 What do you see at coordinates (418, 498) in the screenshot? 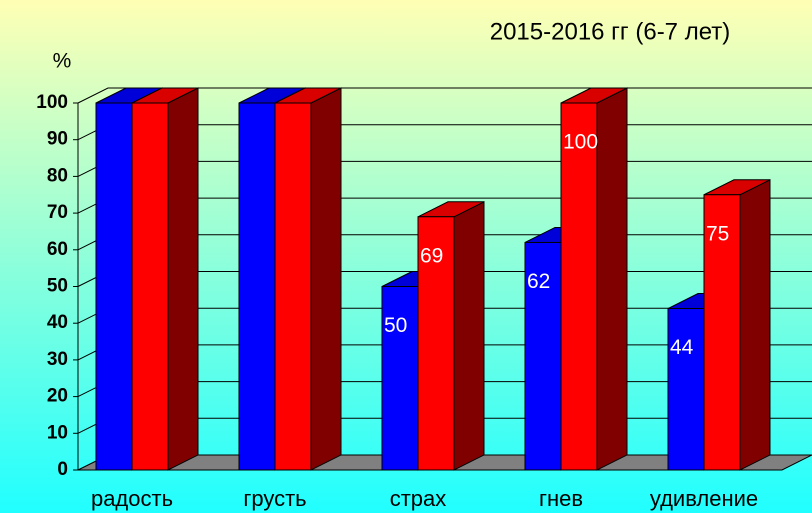
I see `x-tick-label: страх` at bounding box center [418, 498].